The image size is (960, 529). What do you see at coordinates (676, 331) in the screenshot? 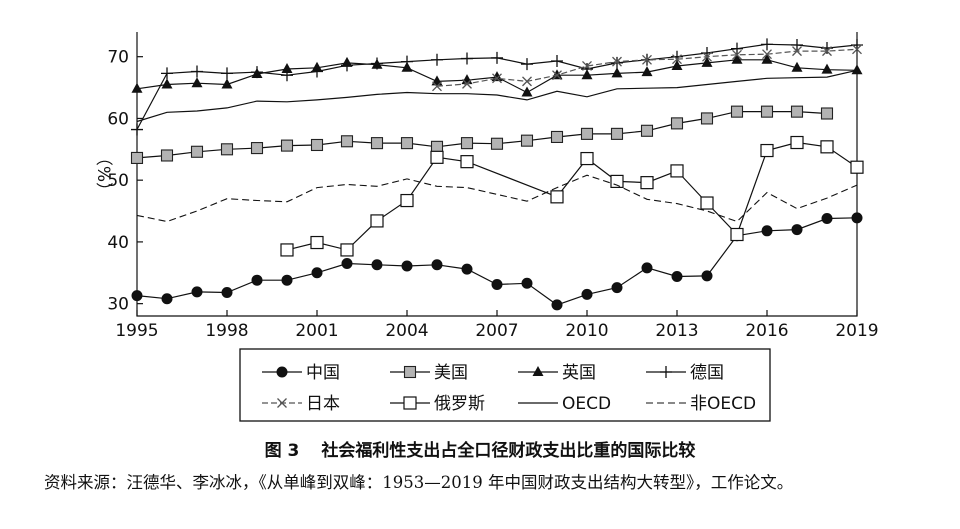
I see `x-tick-label: 2013` at bounding box center [676, 331].